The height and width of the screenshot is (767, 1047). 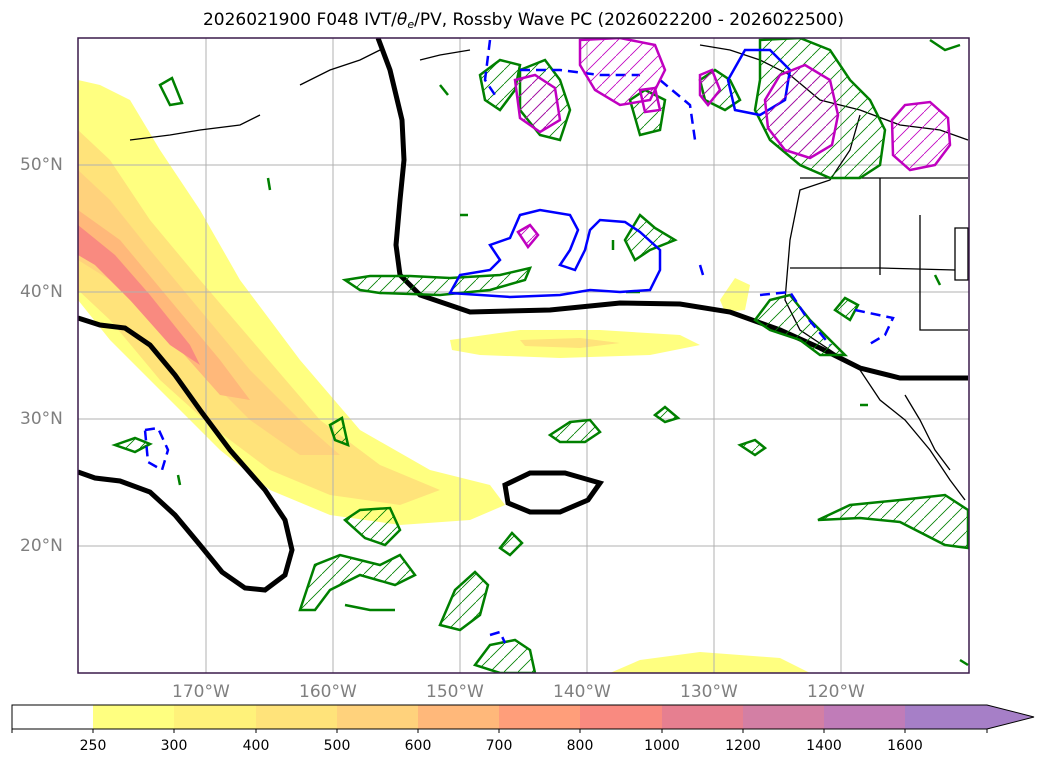 What do you see at coordinates (455, 692) in the screenshot?
I see `lon-label-150w: 150°W` at bounding box center [455, 692].